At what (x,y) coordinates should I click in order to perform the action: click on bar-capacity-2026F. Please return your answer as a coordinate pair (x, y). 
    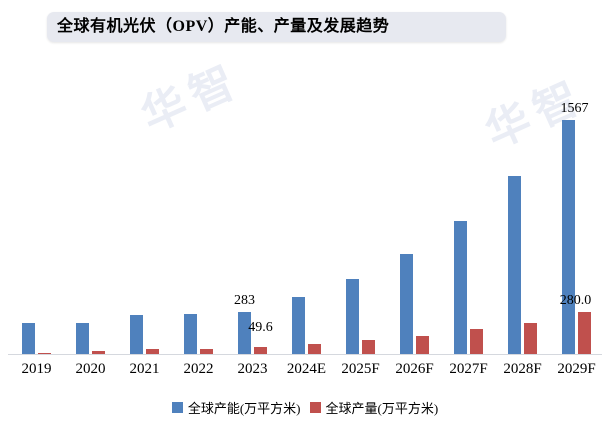
    Looking at the image, I should click on (406, 303).